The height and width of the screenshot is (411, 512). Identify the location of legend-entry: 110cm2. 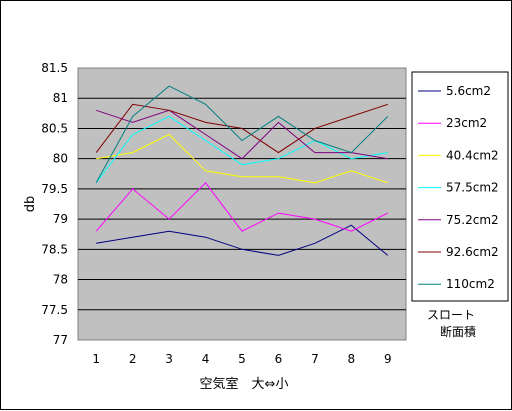
(470, 284).